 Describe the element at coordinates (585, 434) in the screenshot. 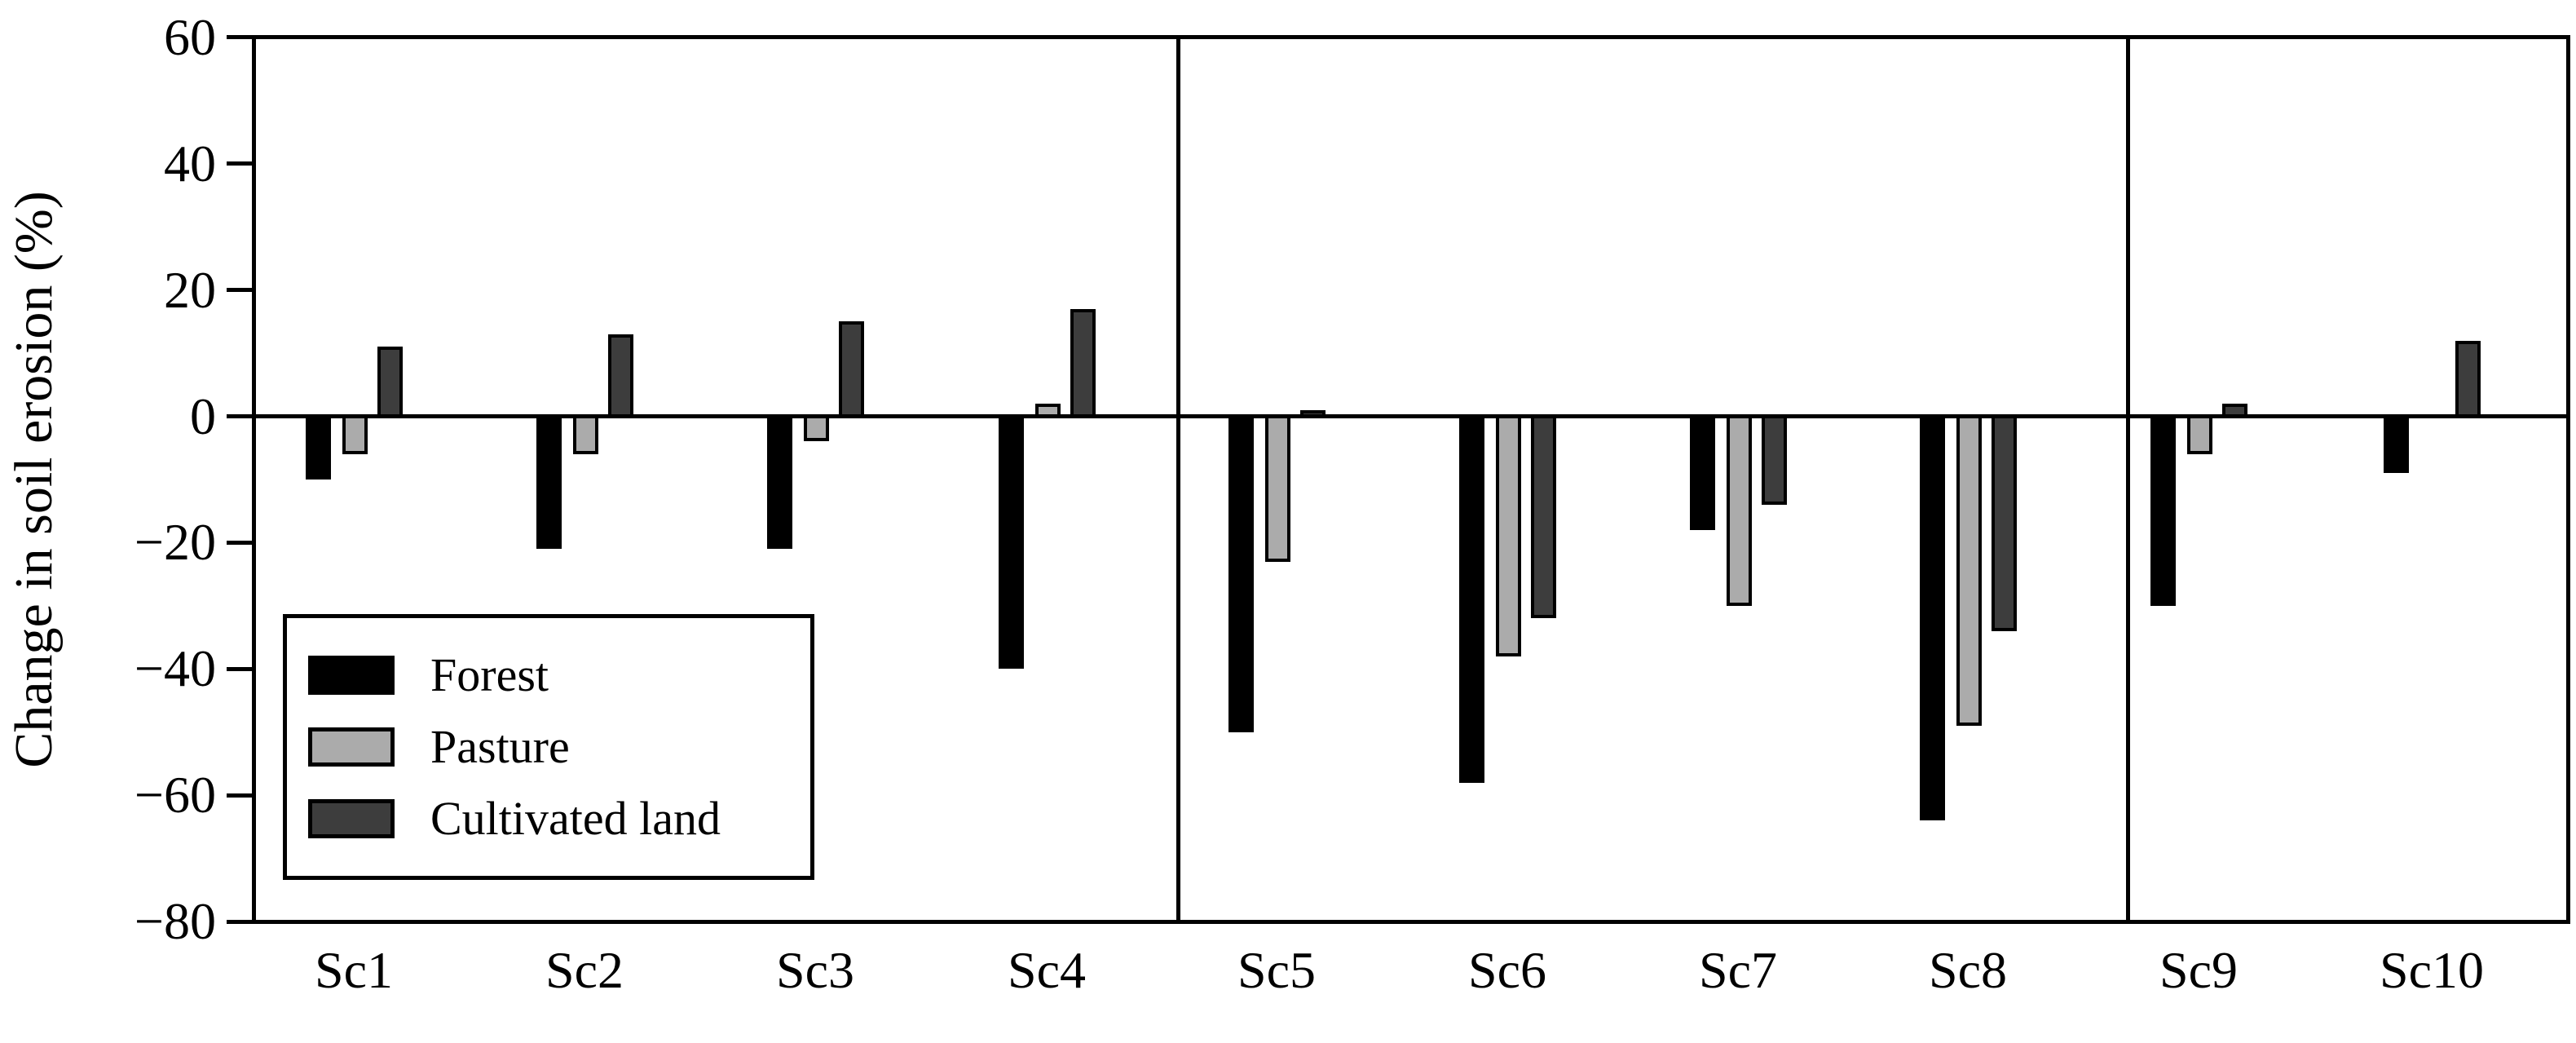

I see `bar-sc2-pasture` at that location.